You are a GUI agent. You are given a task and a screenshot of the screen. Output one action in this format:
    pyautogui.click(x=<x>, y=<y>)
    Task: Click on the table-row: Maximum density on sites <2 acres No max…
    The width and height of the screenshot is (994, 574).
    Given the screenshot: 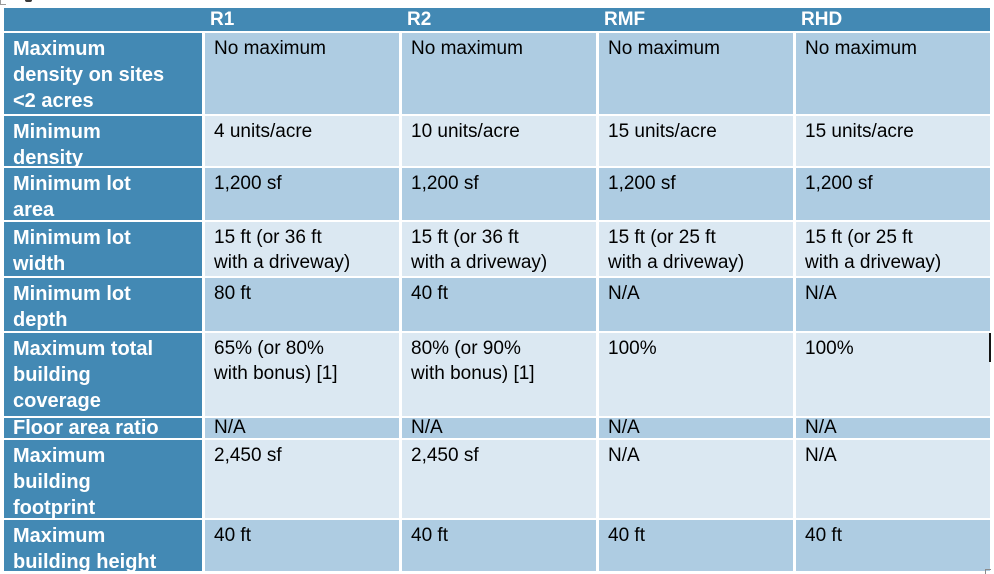 What is the action you would take?
    pyautogui.click(x=497, y=73)
    